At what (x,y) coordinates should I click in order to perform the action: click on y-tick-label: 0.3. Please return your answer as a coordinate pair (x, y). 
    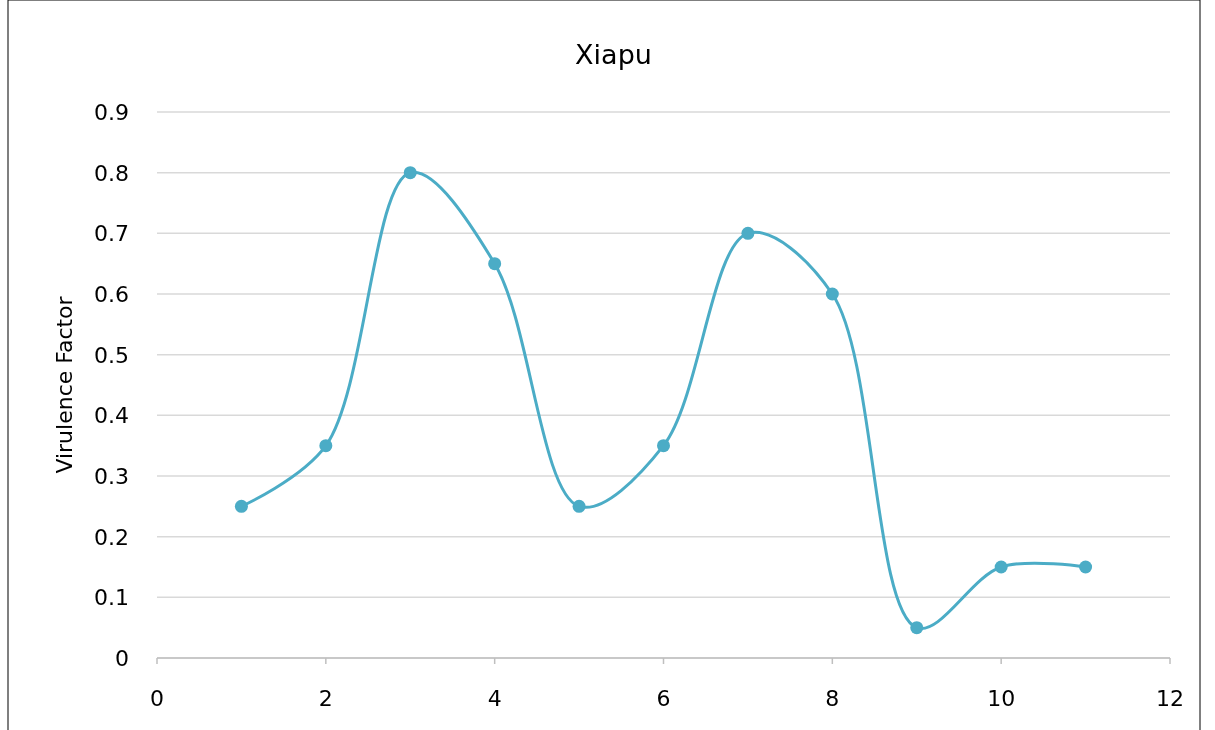
    Looking at the image, I should click on (111, 476).